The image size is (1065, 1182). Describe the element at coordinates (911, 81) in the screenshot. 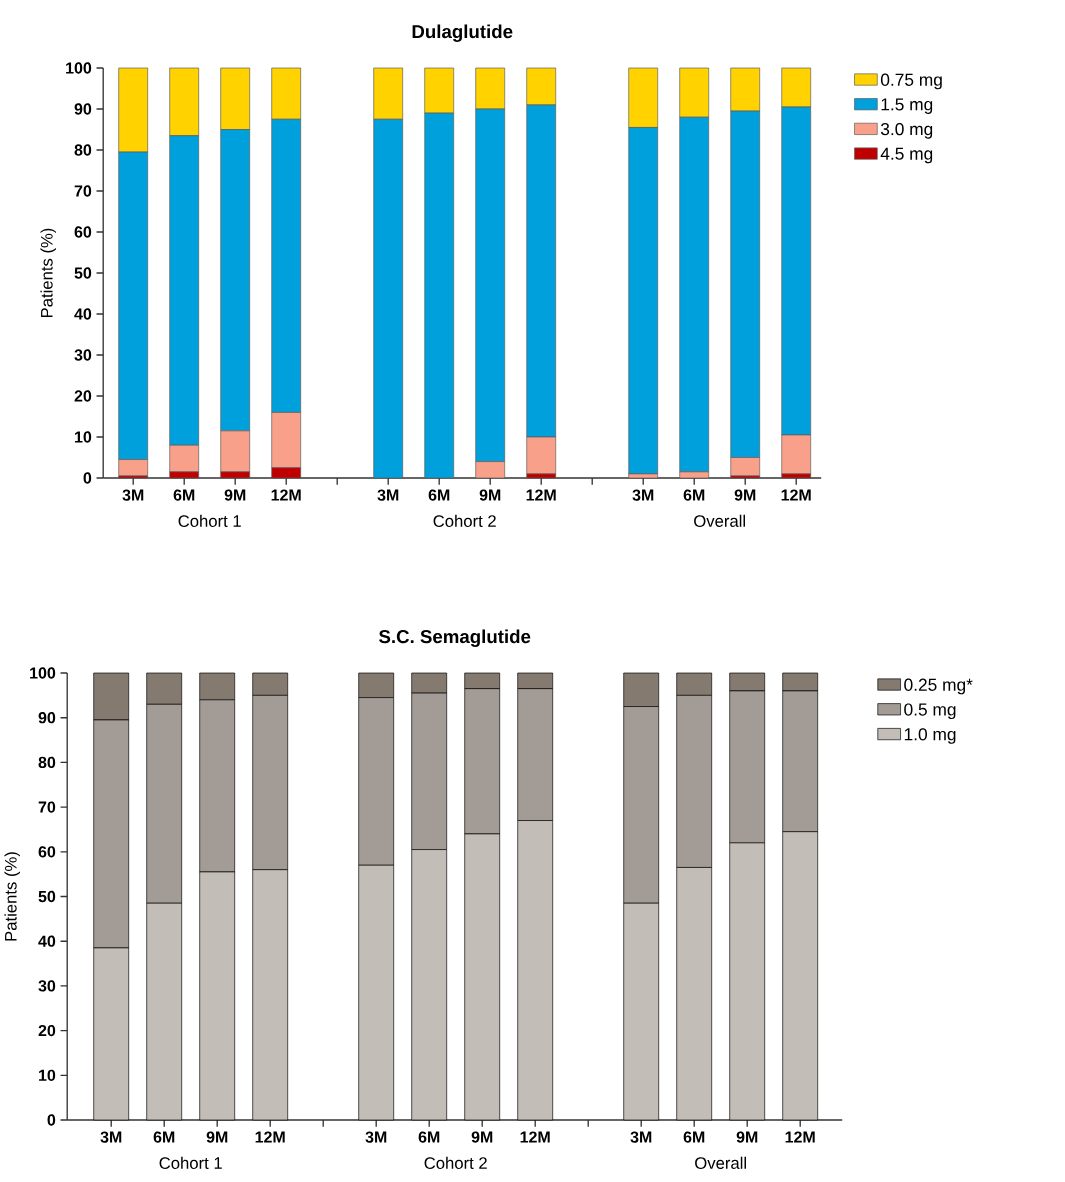

I see `legend-label: 0.75 mg` at that location.